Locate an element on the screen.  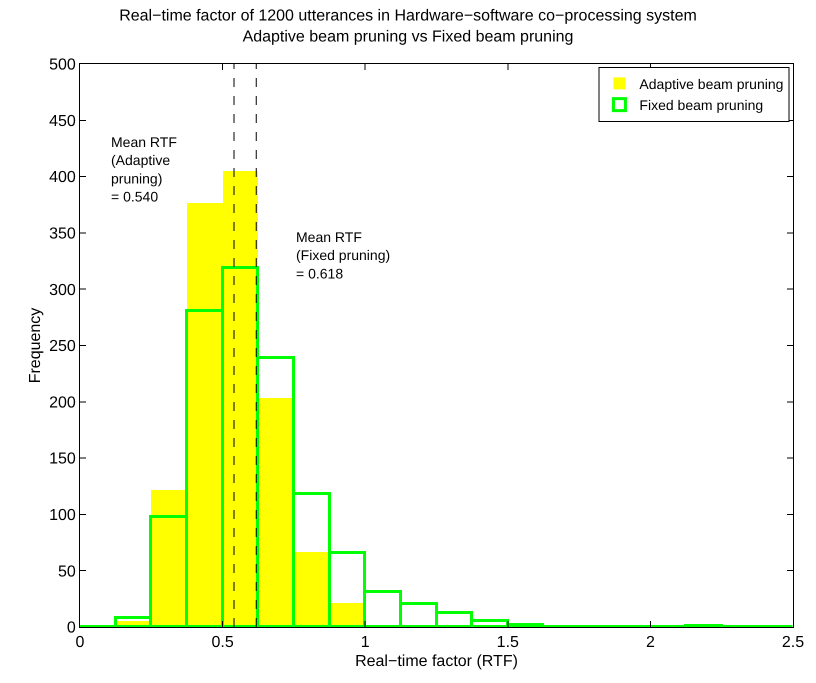
y-axis-title: Frequency is located at coordinates (35, 346).